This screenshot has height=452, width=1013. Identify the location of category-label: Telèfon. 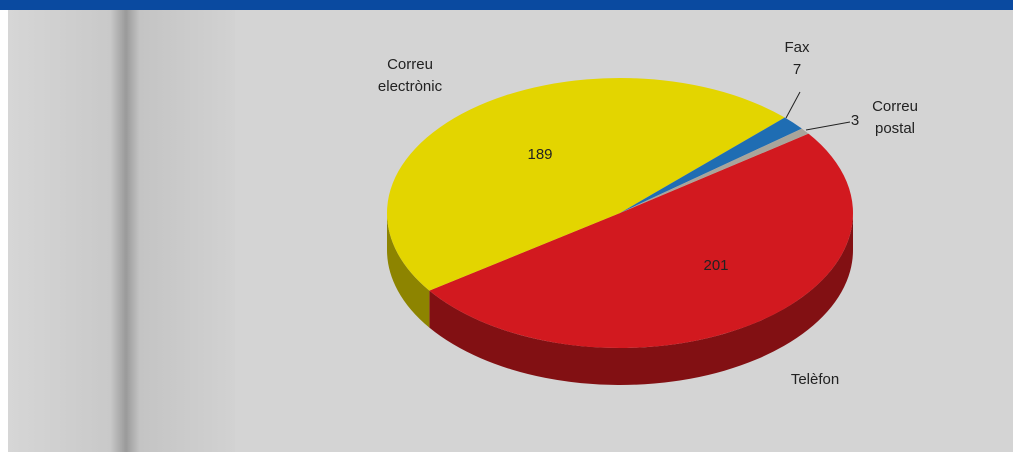
(815, 379).